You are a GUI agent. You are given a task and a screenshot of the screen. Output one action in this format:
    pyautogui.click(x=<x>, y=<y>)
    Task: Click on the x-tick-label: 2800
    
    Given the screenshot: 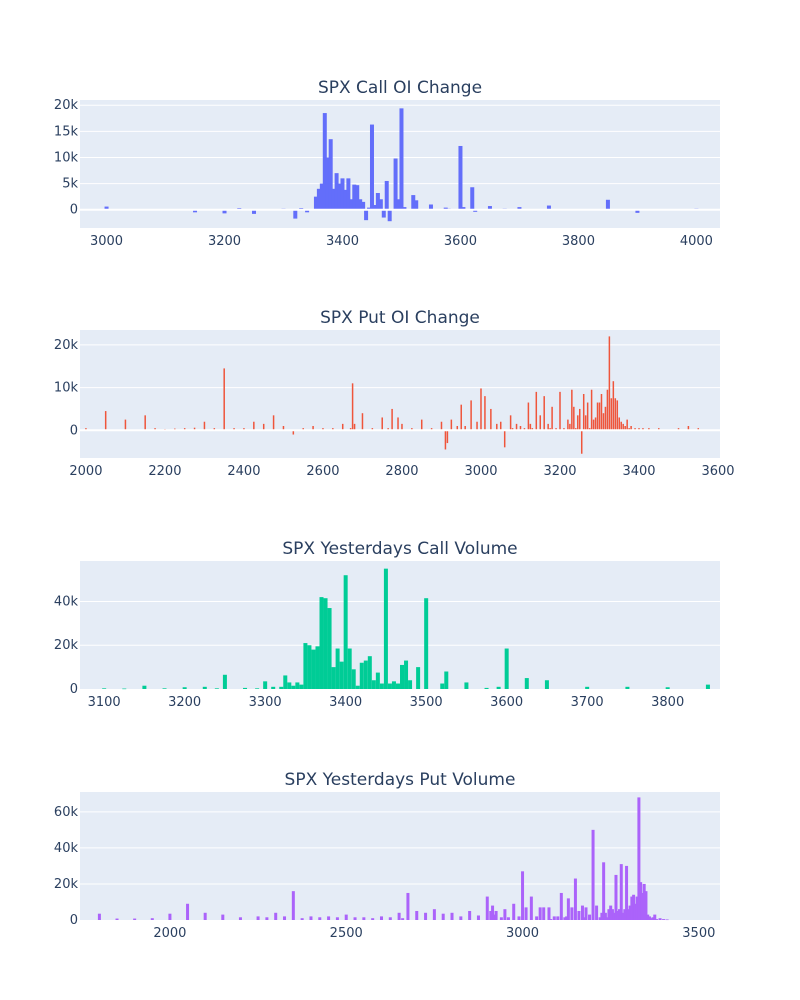 What is the action you would take?
    pyautogui.click(x=401, y=471)
    